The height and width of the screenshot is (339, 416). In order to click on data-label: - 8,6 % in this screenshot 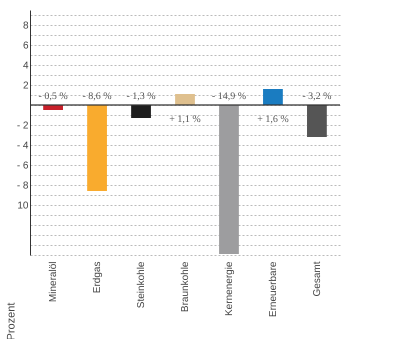, I will do `click(97, 96)`.